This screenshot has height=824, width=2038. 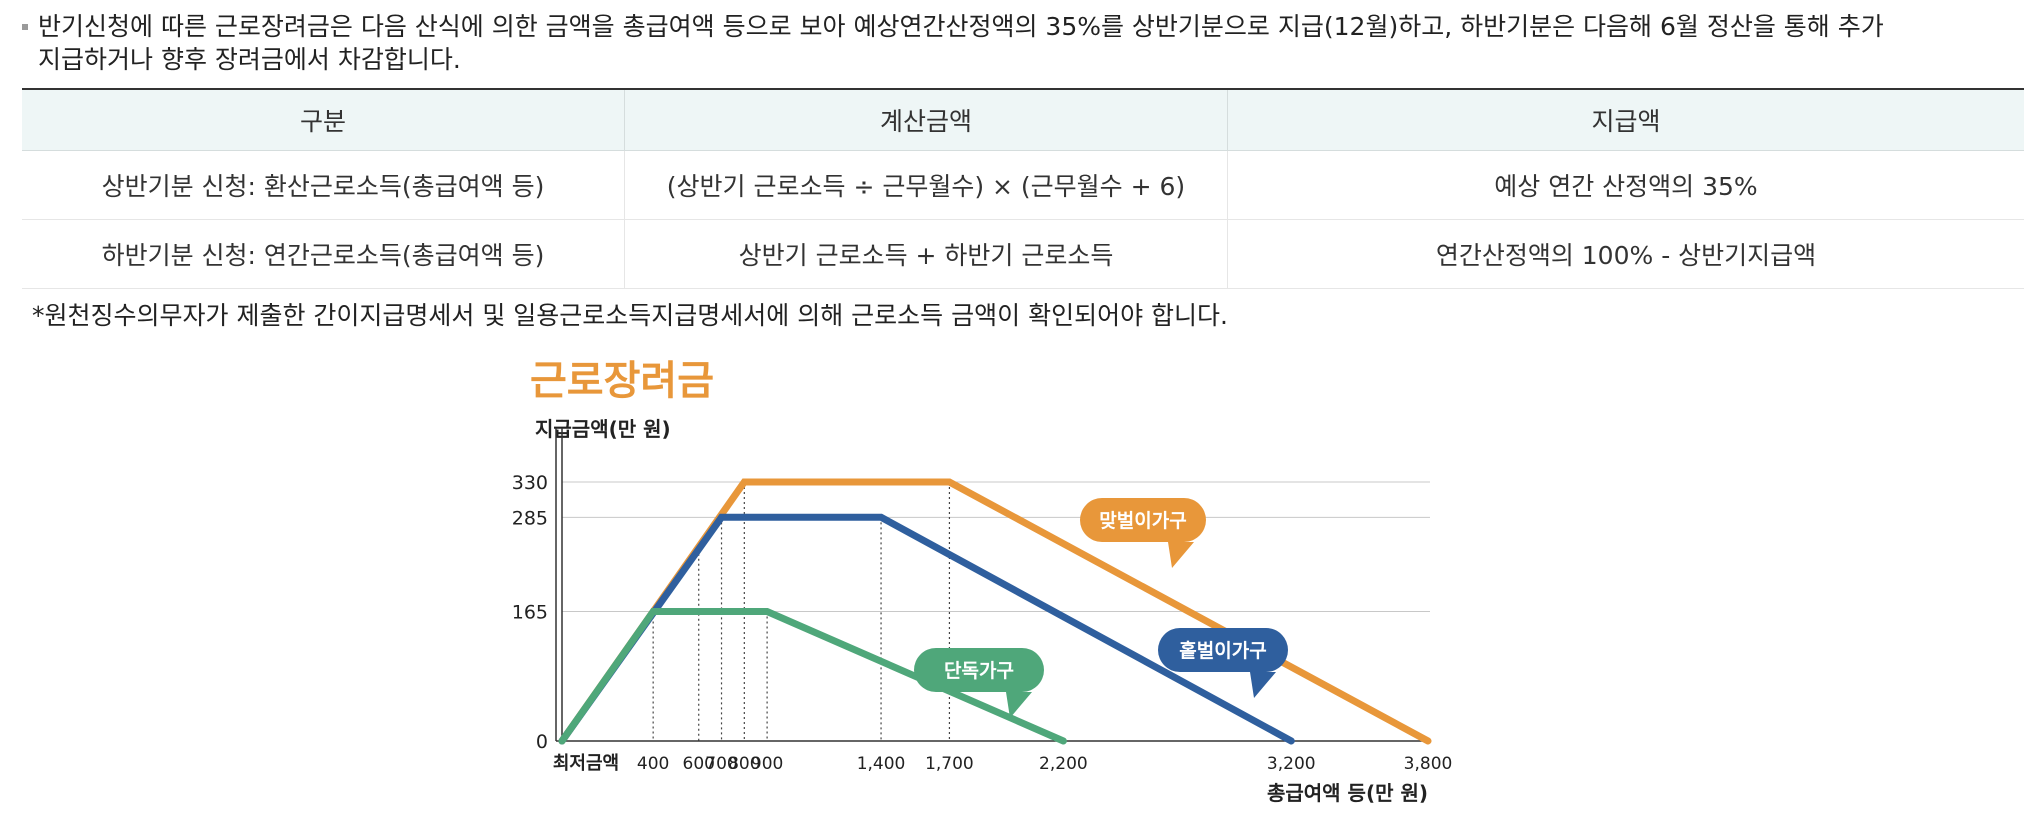 I want to click on y-tick-label: 165, so click(x=530, y=613).